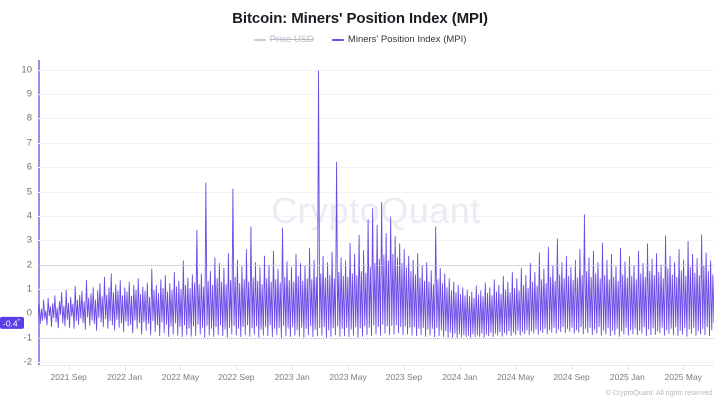 The width and height of the screenshot is (720, 401). I want to click on x-axis-tick-label: 2023 May, so click(348, 377).